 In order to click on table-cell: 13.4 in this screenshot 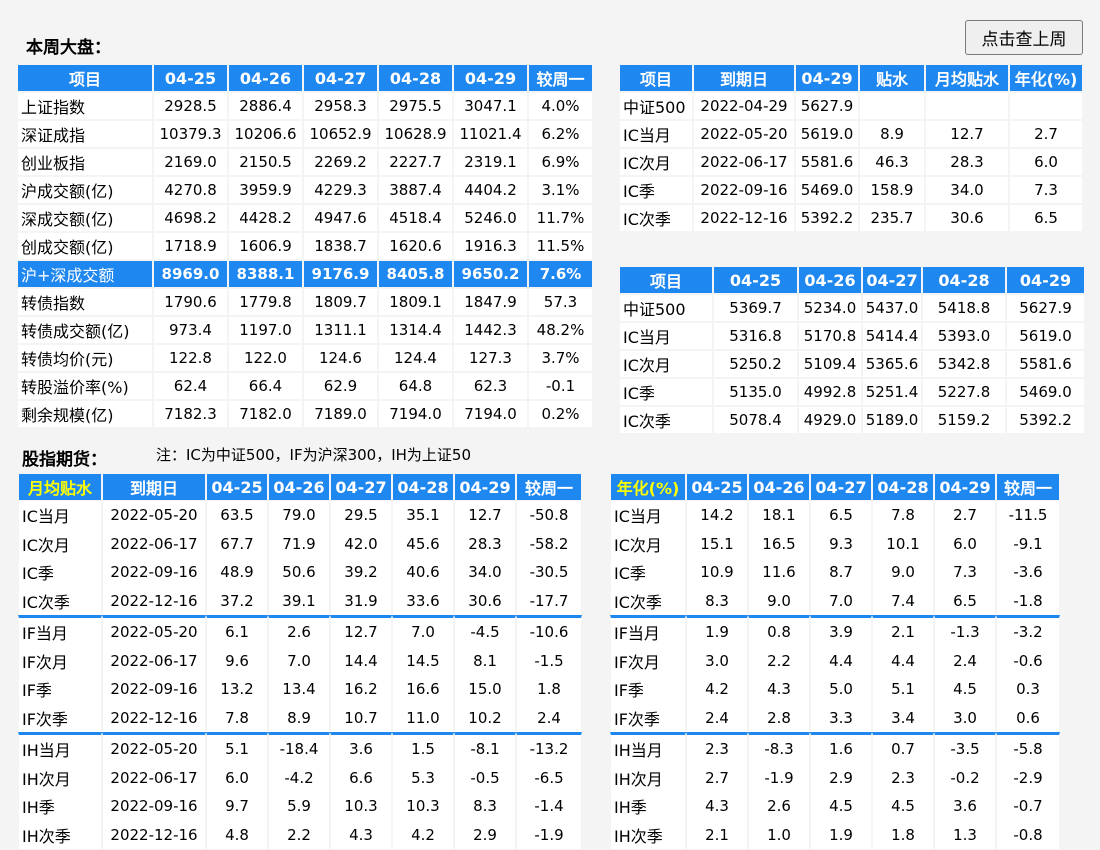, I will do `click(299, 689)`.